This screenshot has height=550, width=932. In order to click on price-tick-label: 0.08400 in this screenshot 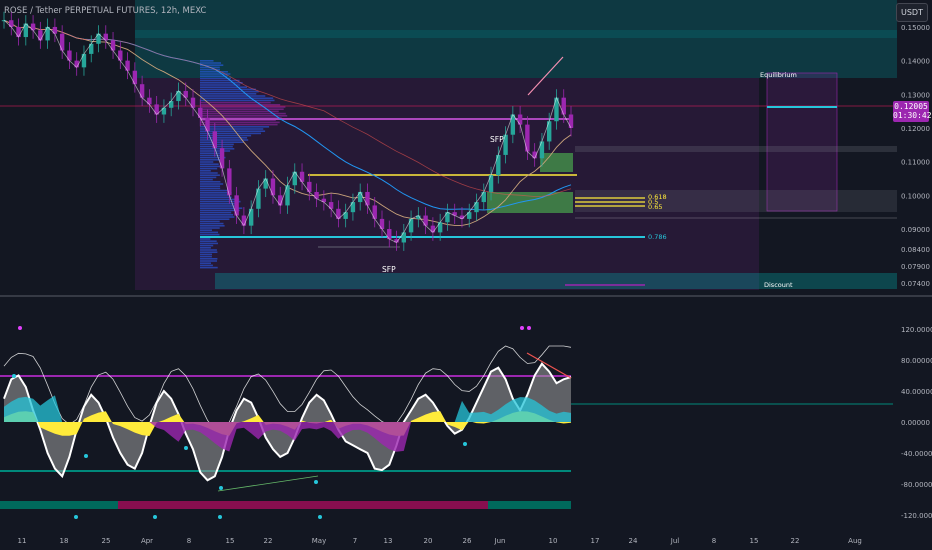, I will do `click(915, 250)`.